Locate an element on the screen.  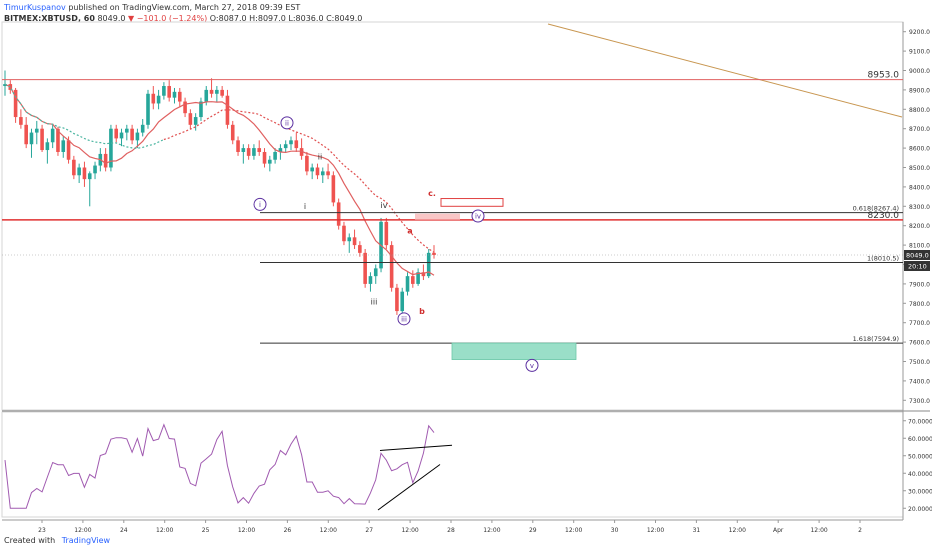
price-tick-label: 7600.0 is located at coordinates (919, 343).